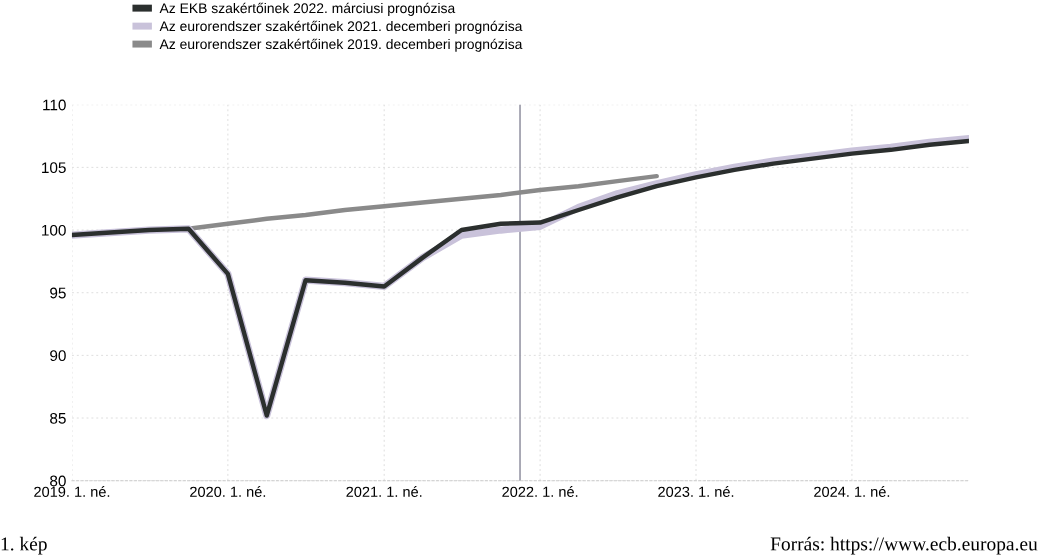 The height and width of the screenshot is (557, 1043). What do you see at coordinates (341, 45) in the screenshot?
I see `legend-label: Az eurorendszer szakértőinek 2019. decemberi prognózisa` at bounding box center [341, 45].